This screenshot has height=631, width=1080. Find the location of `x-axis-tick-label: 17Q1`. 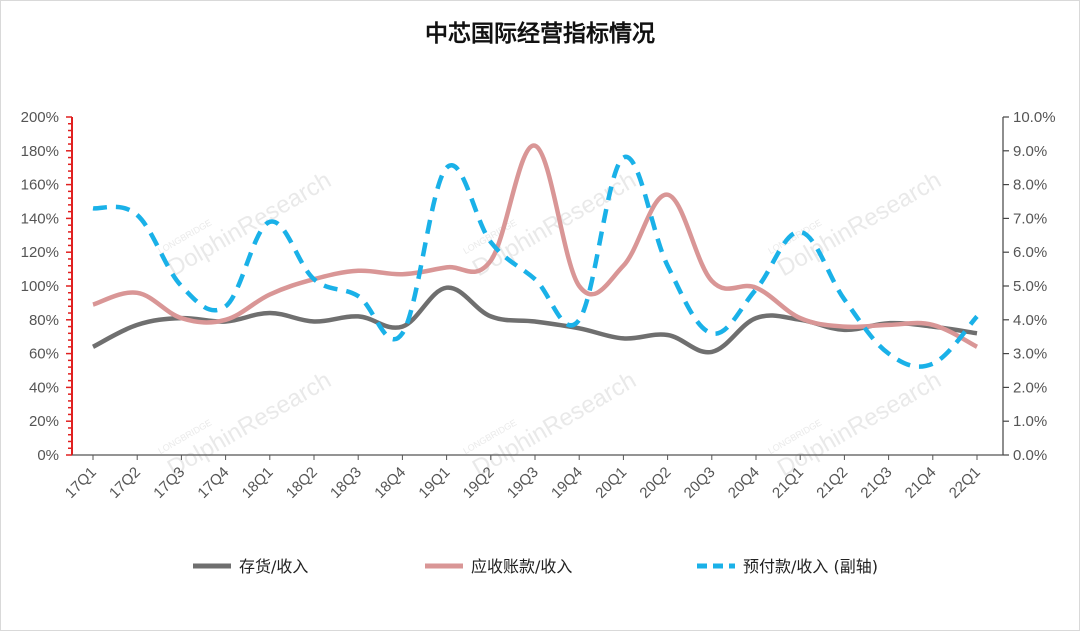

x-axis-tick-label: 17Q1 is located at coordinates (81, 483).